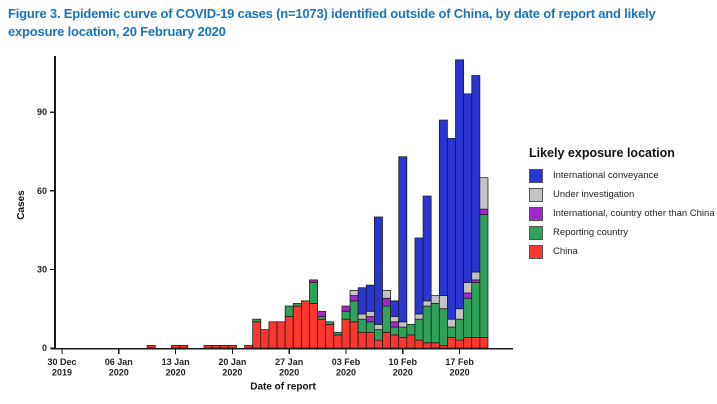 This screenshot has height=404, width=717. Describe the element at coordinates (62, 373) in the screenshot. I see `x-tick-label-year: 2019` at that location.